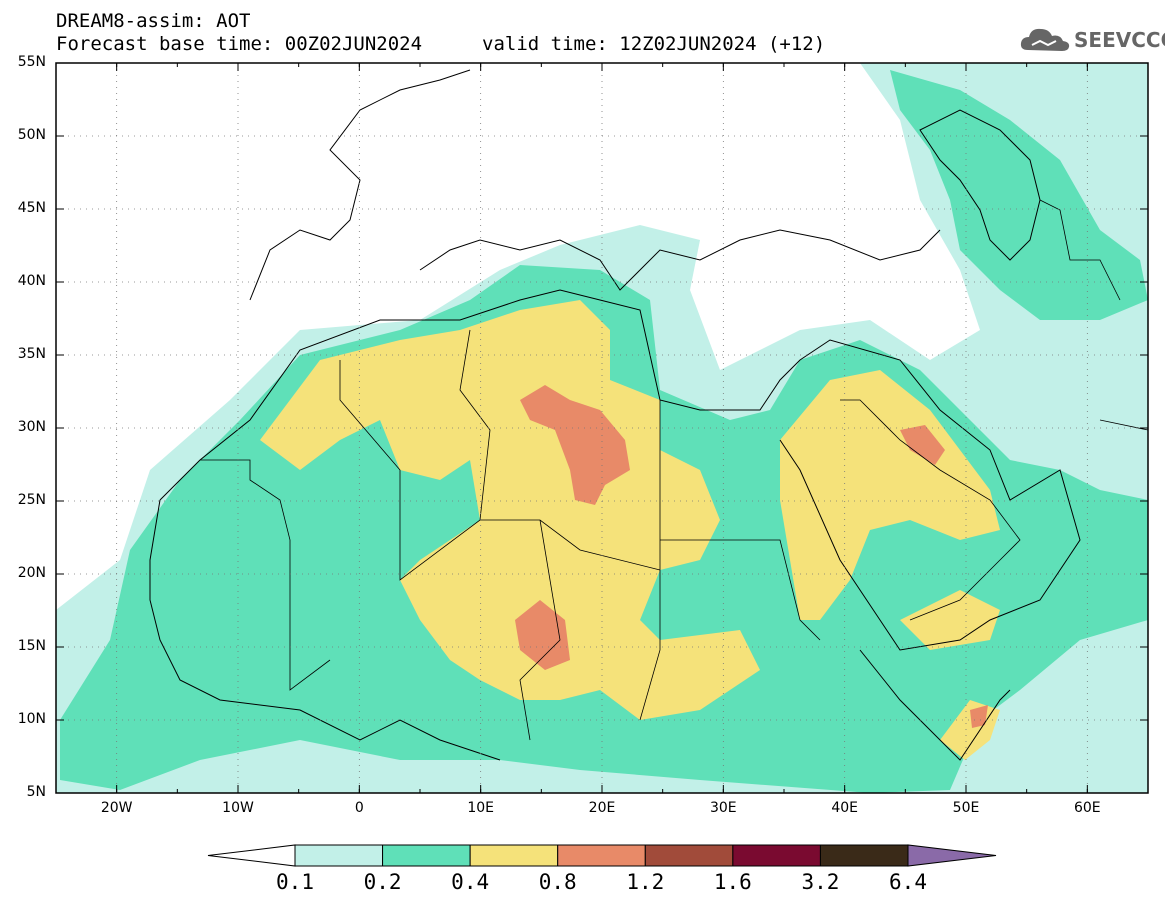  What do you see at coordinates (31, 719) in the screenshot?
I see `y-tick-label: 10N` at bounding box center [31, 719].